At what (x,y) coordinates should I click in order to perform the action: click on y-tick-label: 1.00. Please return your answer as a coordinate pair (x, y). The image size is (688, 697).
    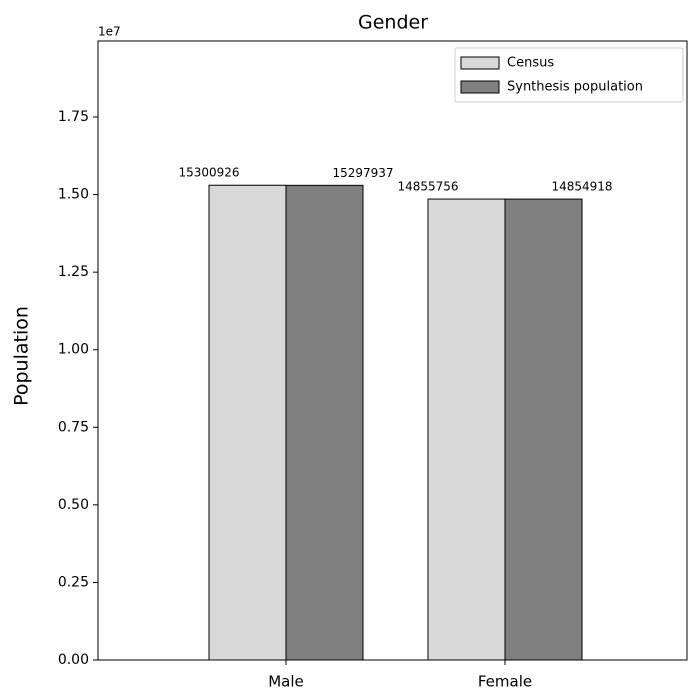
    Looking at the image, I should click on (73, 350).